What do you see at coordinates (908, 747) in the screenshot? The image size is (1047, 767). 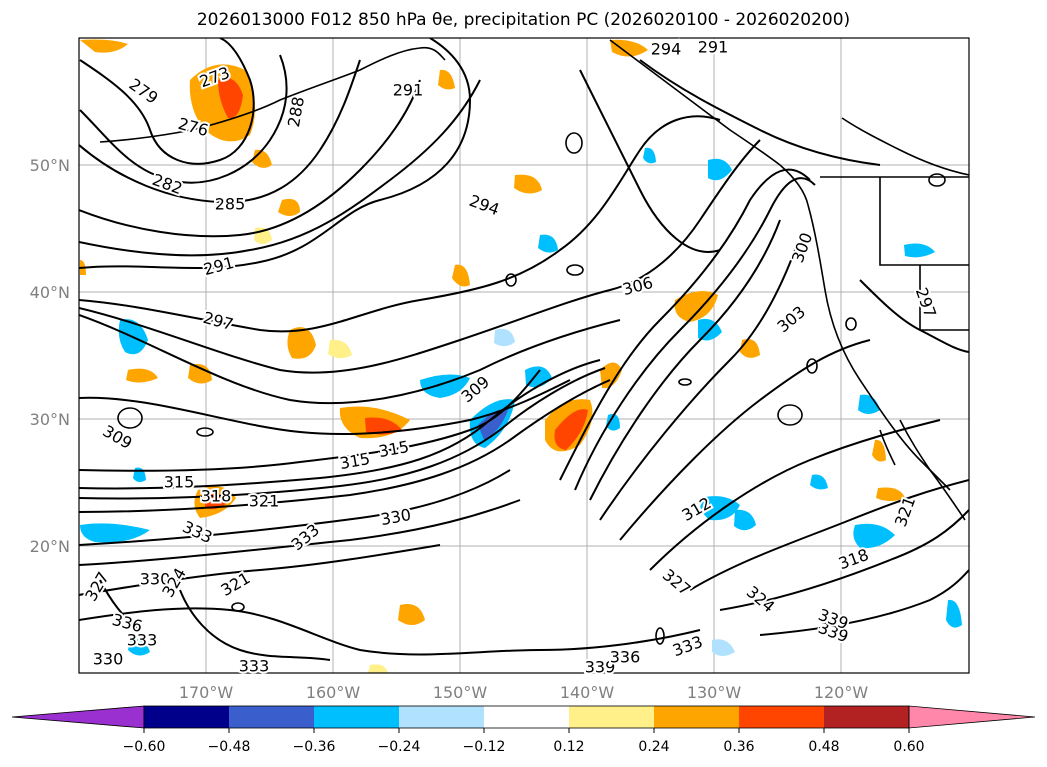 I see `colorbar-tick-label: 0.60` at bounding box center [908, 747].